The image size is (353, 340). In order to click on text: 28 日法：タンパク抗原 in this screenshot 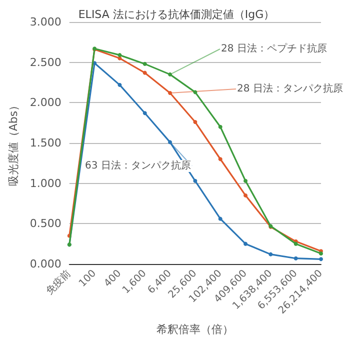, I will do `click(290, 88)`.